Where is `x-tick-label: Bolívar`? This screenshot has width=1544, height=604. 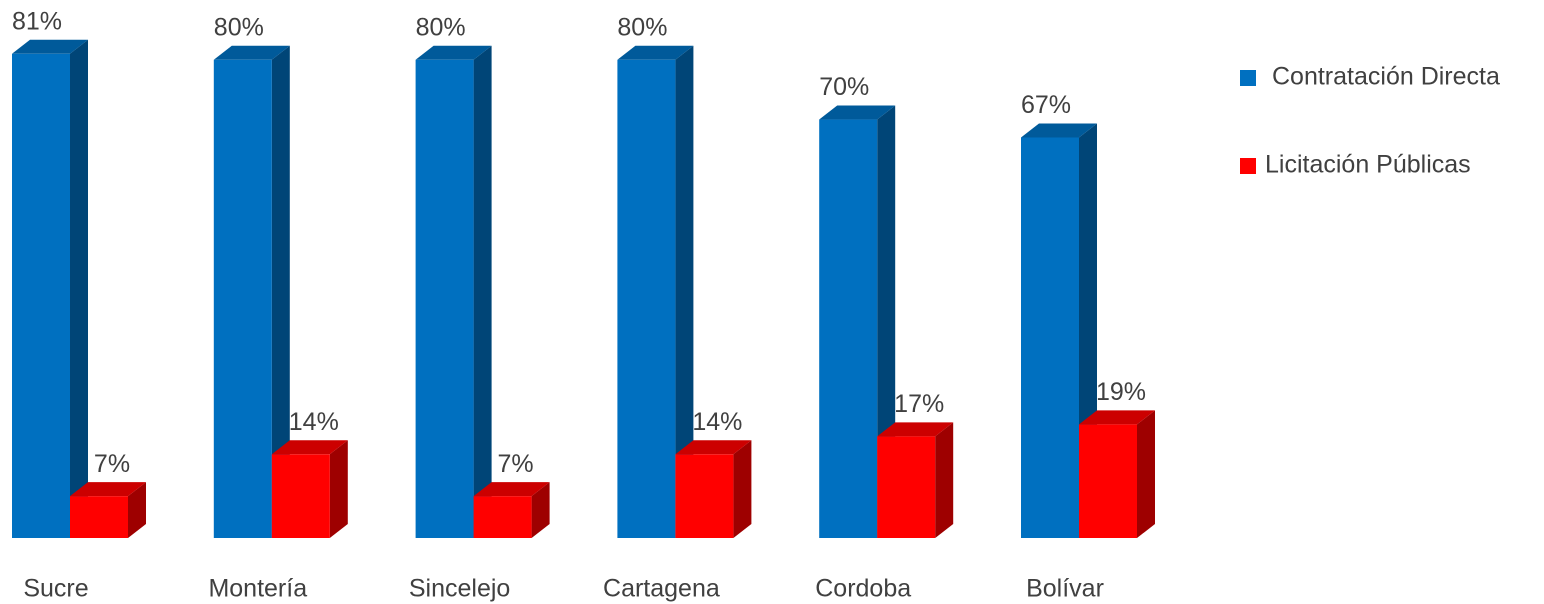 x-tick-label: Bolívar is located at coordinates (1065, 589).